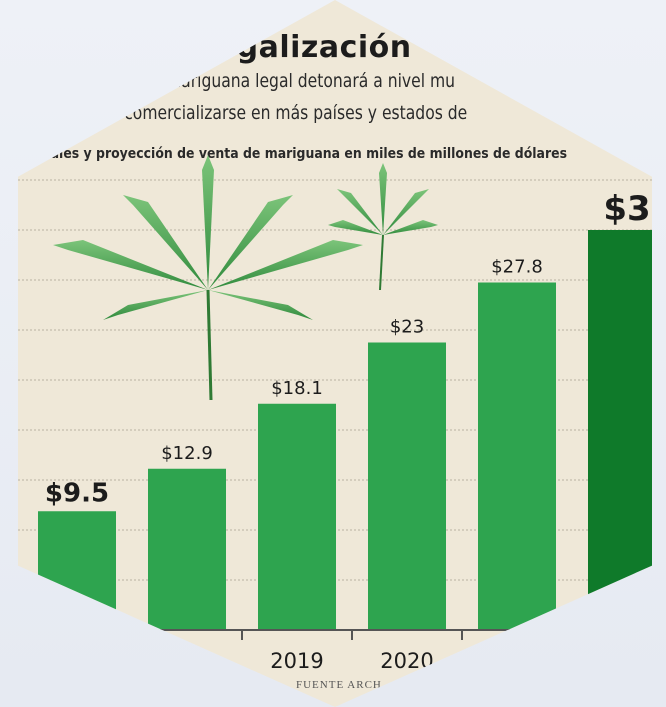 The height and width of the screenshot is (707, 666). What do you see at coordinates (77, 570) in the screenshot?
I see `bar-2017` at bounding box center [77, 570].